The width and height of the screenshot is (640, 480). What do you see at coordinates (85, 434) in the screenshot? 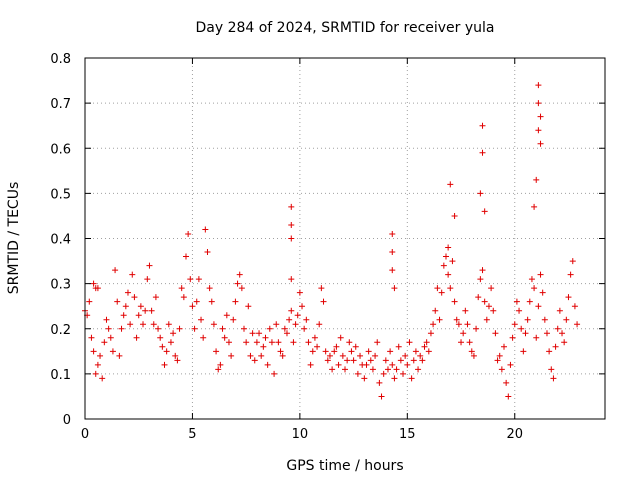
I see `x-tick-label: 0` at bounding box center [85, 434].